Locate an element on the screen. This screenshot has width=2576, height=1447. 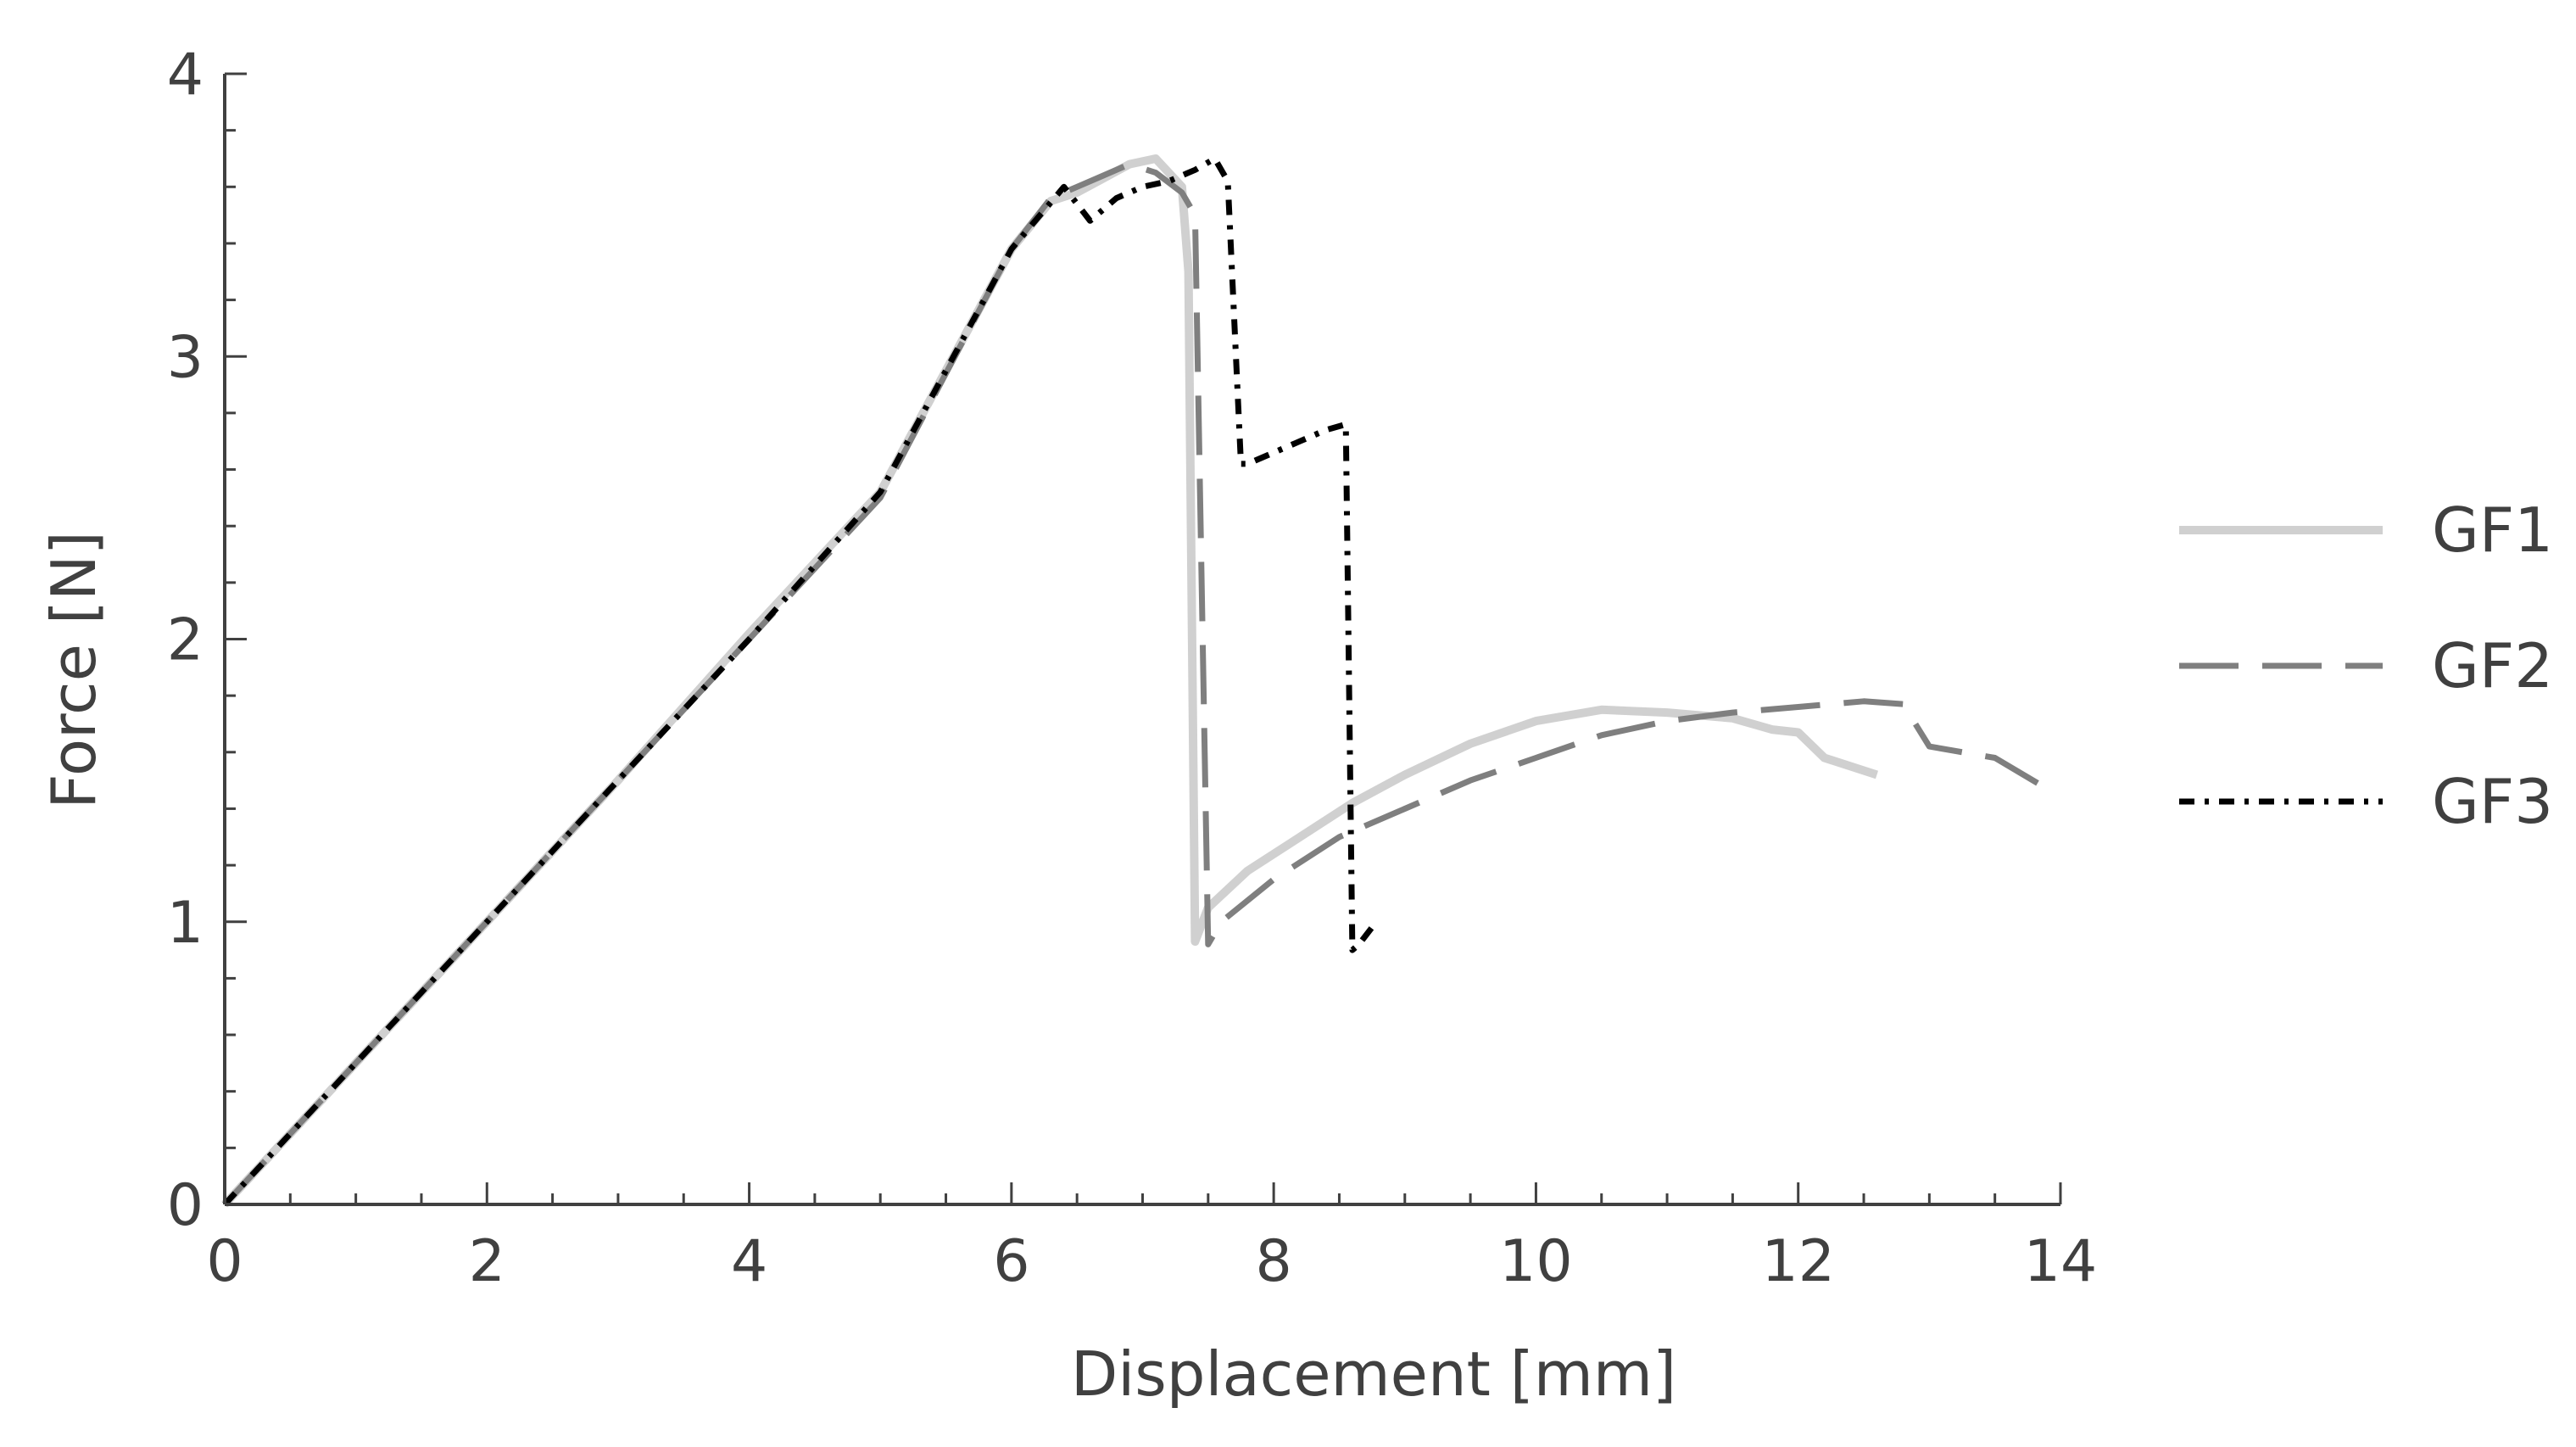
x-tick-label: 14 is located at coordinates (2061, 1261).